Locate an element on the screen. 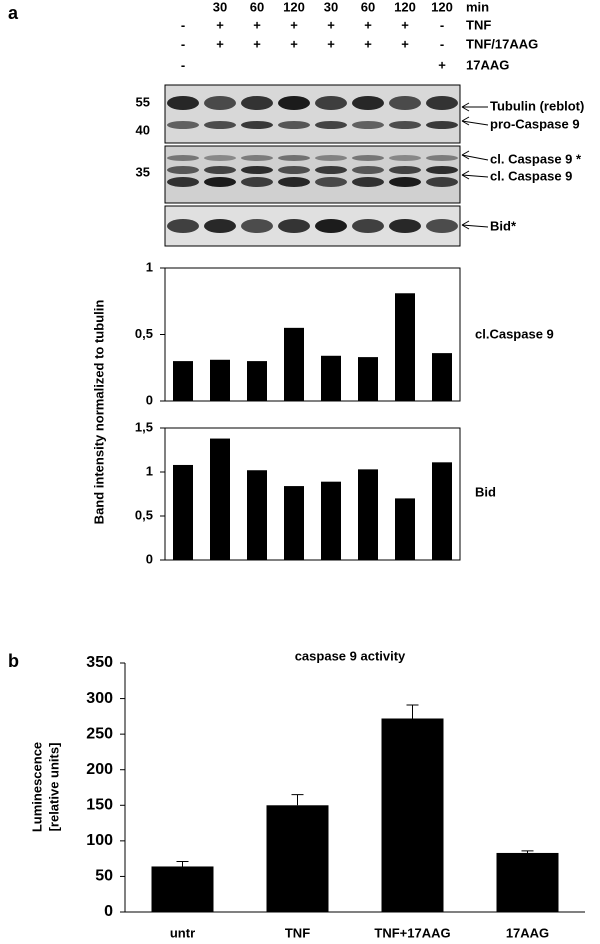 The width and height of the screenshot is (600, 944). y-tick-label: 1,5 is located at coordinates (144, 426).